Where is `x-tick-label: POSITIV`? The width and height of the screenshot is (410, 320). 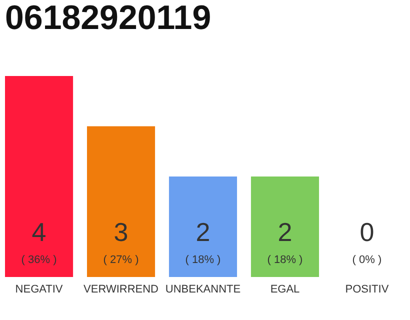 x-tick-label: POSITIV is located at coordinates (367, 290).